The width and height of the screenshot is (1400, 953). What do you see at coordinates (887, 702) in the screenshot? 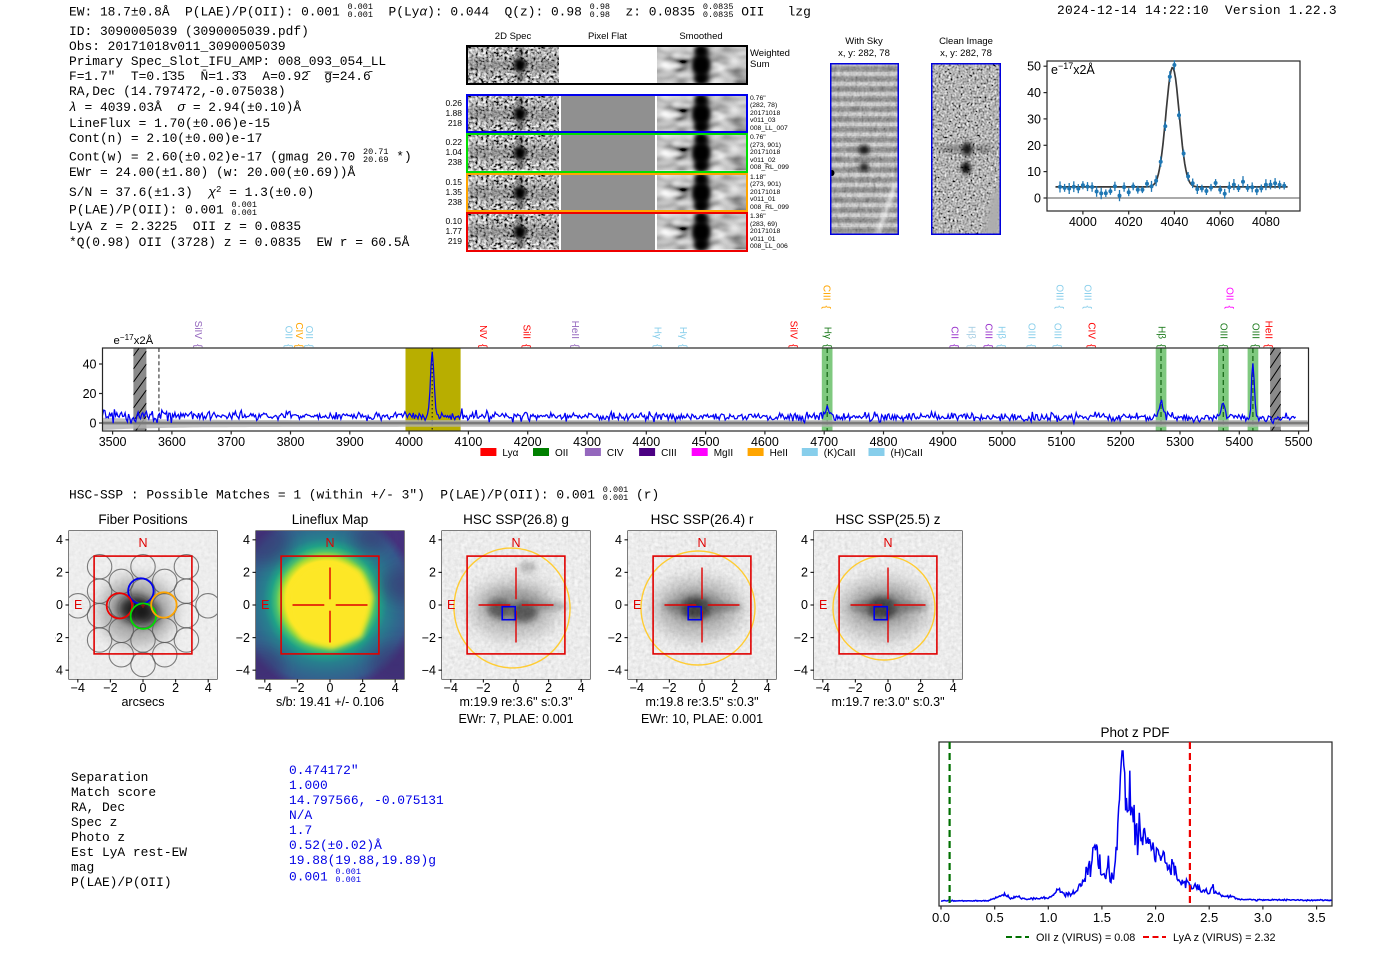
I see `svg-text: m:19.7 re:3.0" s:0.3"` at bounding box center [887, 702].